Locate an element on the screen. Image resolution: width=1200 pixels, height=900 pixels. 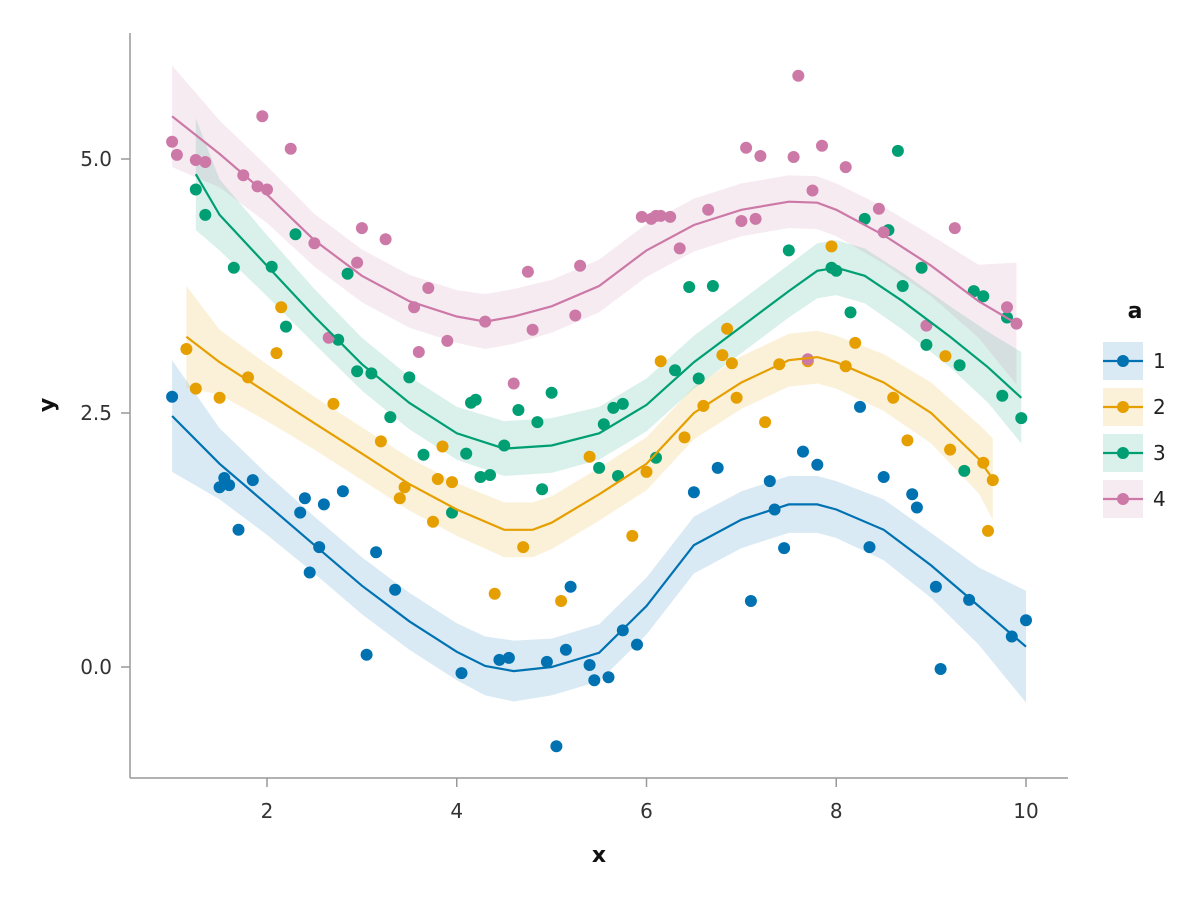
x-tick-label: 4 is located at coordinates (456, 811).